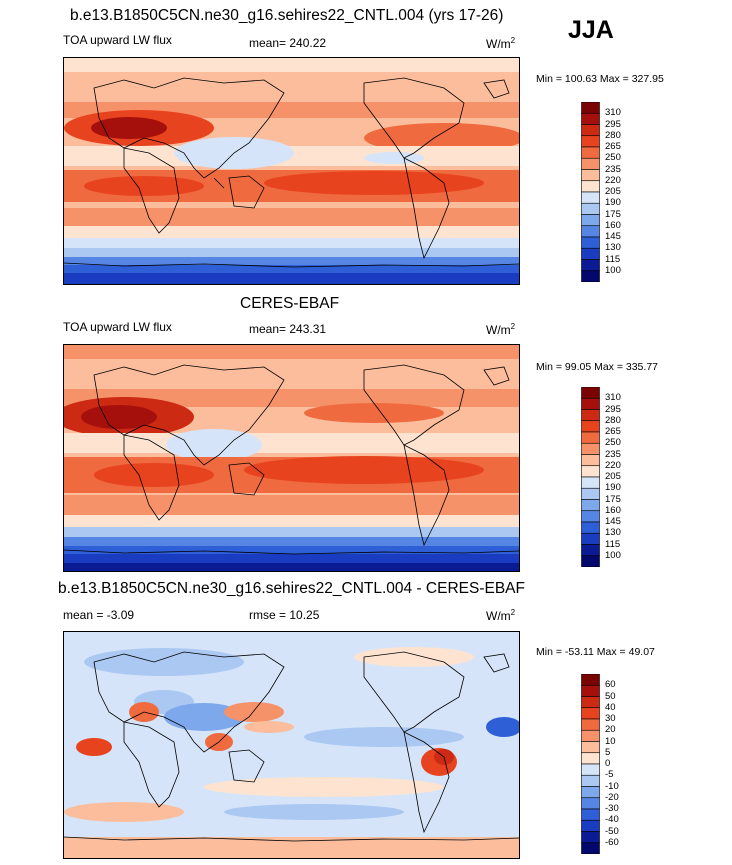 This screenshot has height=865, width=732. Describe the element at coordinates (117, 40) in the screenshot. I see `panel-1-variable: TOA upward LW flux` at that location.